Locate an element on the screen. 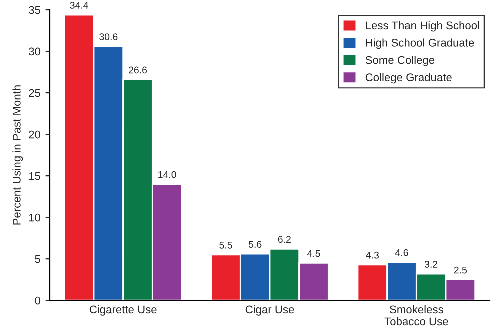 The image size is (500, 334). y-tick-label: 5 is located at coordinates (38, 259).